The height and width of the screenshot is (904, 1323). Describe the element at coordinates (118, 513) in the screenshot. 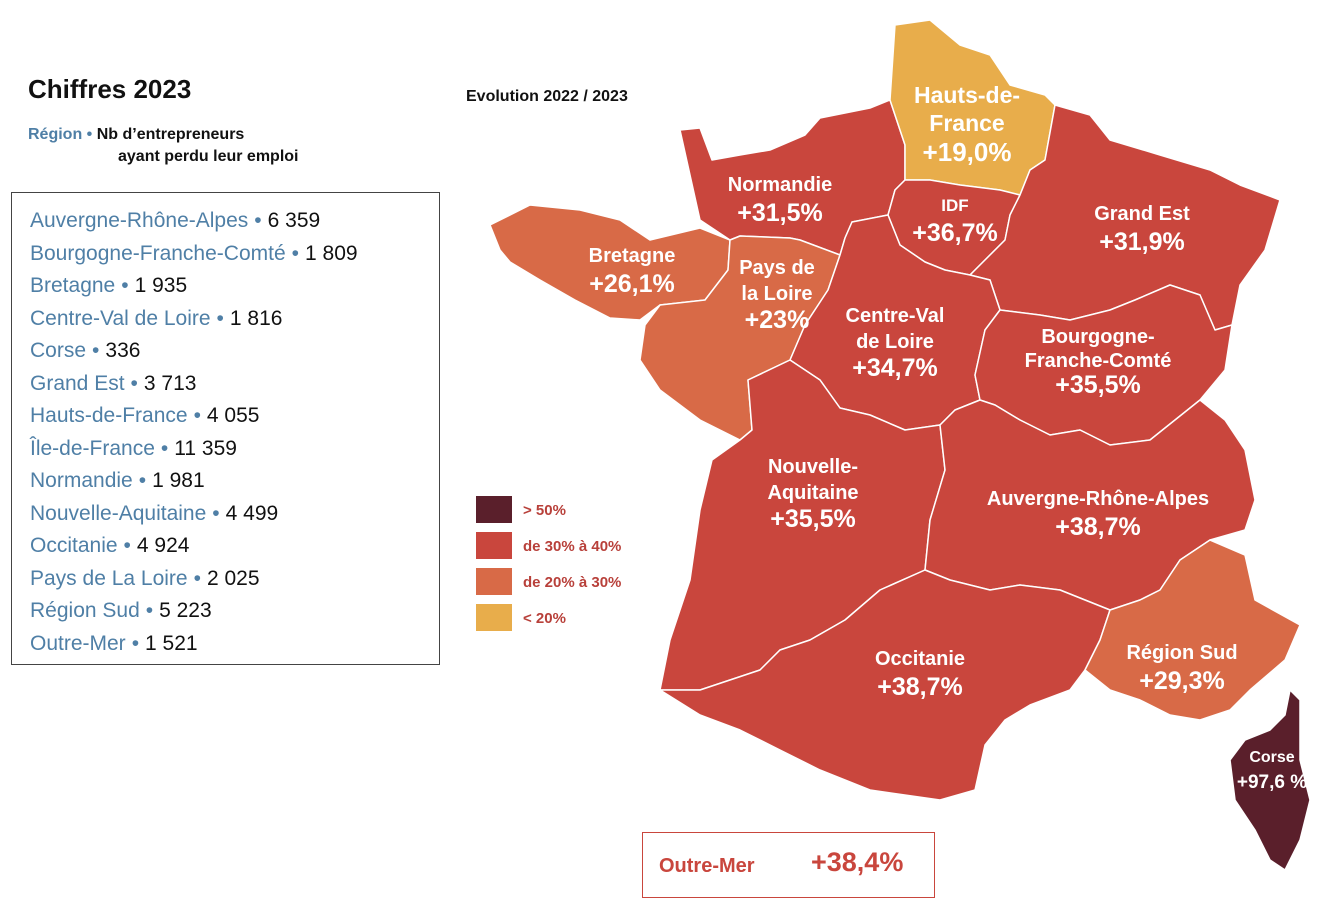

I see `region-count-name: Nouvelle-Aquitaine` at that location.